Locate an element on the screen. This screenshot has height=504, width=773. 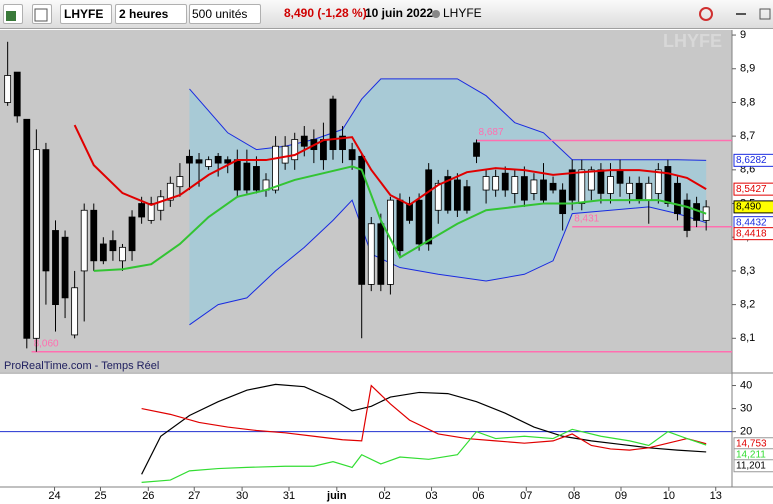
price-tag: 8,490 is located at coordinates (748, 207).